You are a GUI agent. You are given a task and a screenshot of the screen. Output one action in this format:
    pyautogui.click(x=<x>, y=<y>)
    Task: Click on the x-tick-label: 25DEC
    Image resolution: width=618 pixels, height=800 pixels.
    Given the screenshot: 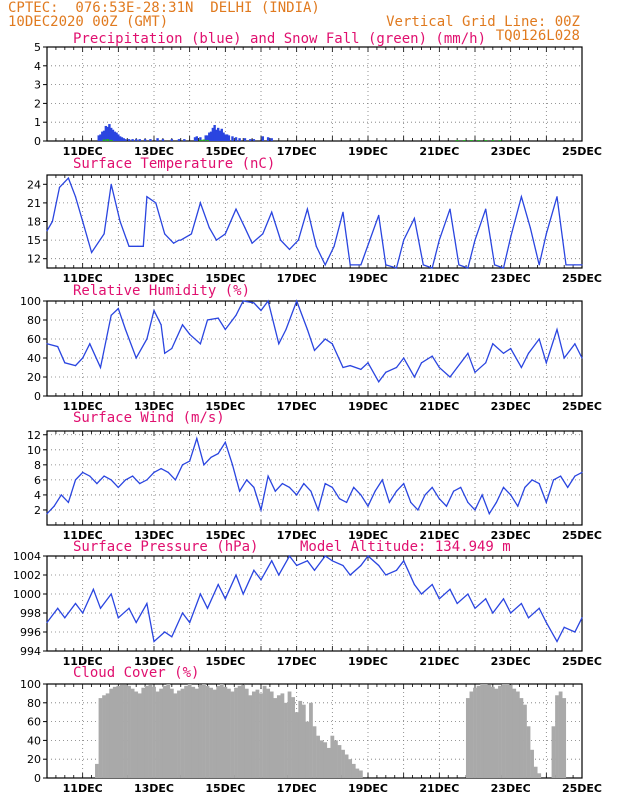 What is the action you would take?
    pyautogui.click(x=582, y=278)
    